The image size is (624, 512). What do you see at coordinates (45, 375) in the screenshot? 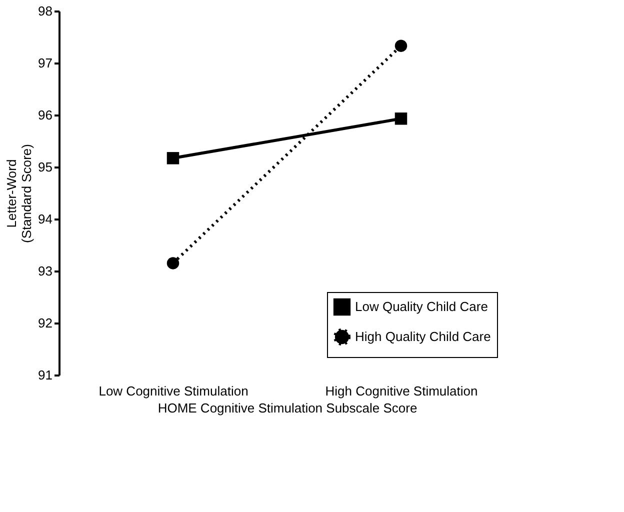
I see `y-tick-label: 91` at bounding box center [45, 375].